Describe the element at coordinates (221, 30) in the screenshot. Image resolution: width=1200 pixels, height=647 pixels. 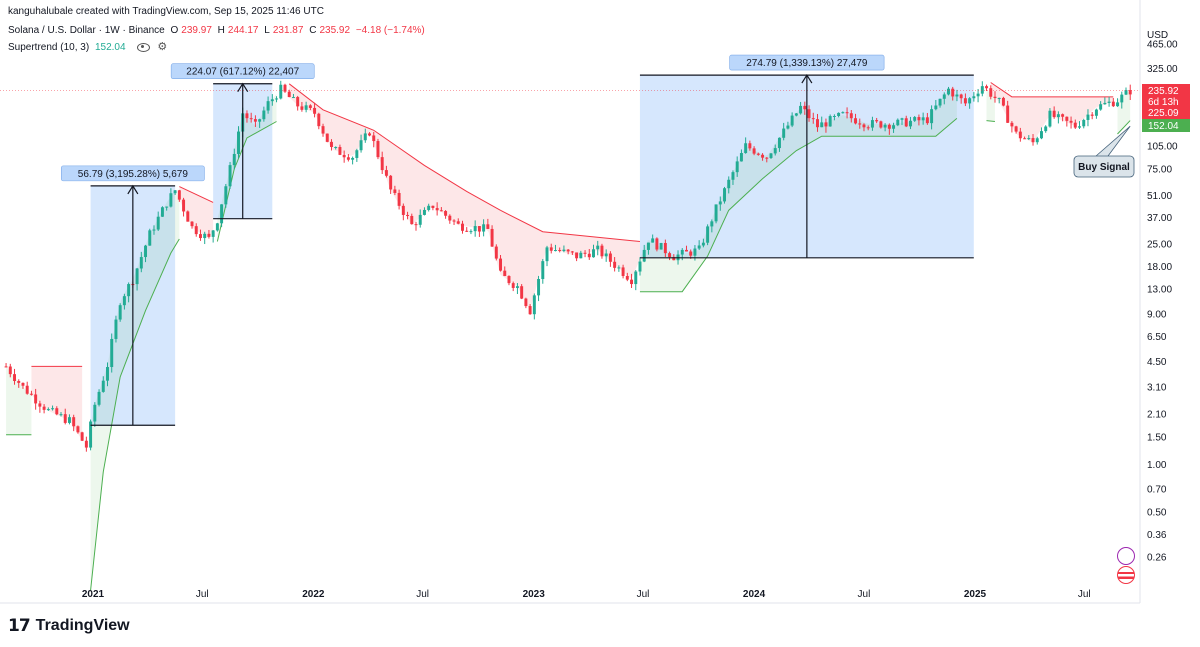
I see `ohlc-high-label: H` at that location.